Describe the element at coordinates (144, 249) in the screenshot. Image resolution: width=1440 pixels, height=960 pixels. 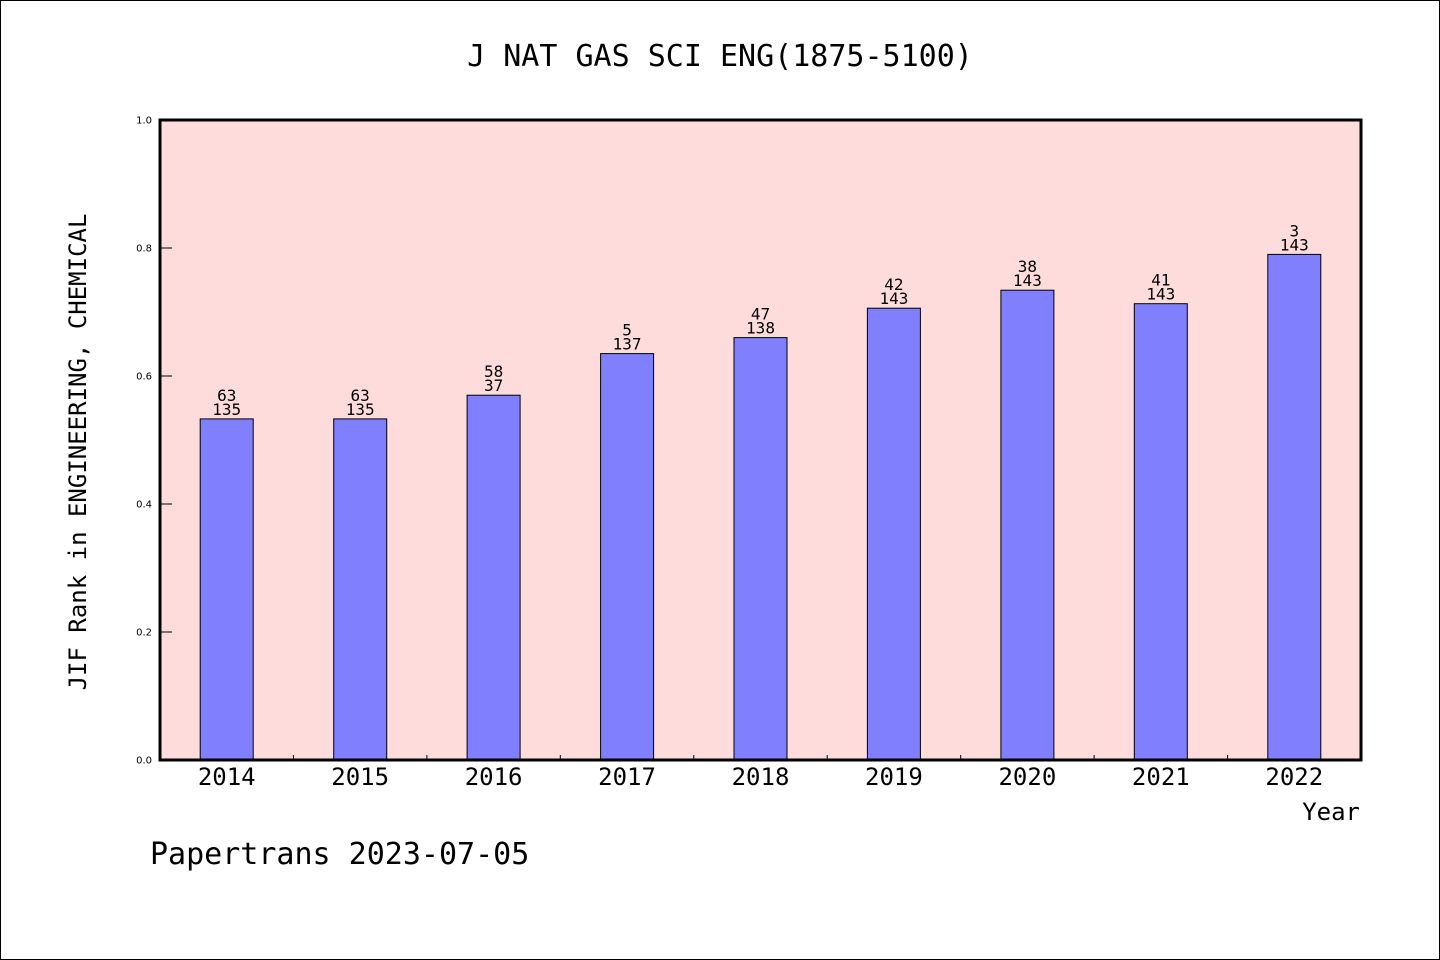
I see `y-tick-label-0.8: 0.8` at that location.